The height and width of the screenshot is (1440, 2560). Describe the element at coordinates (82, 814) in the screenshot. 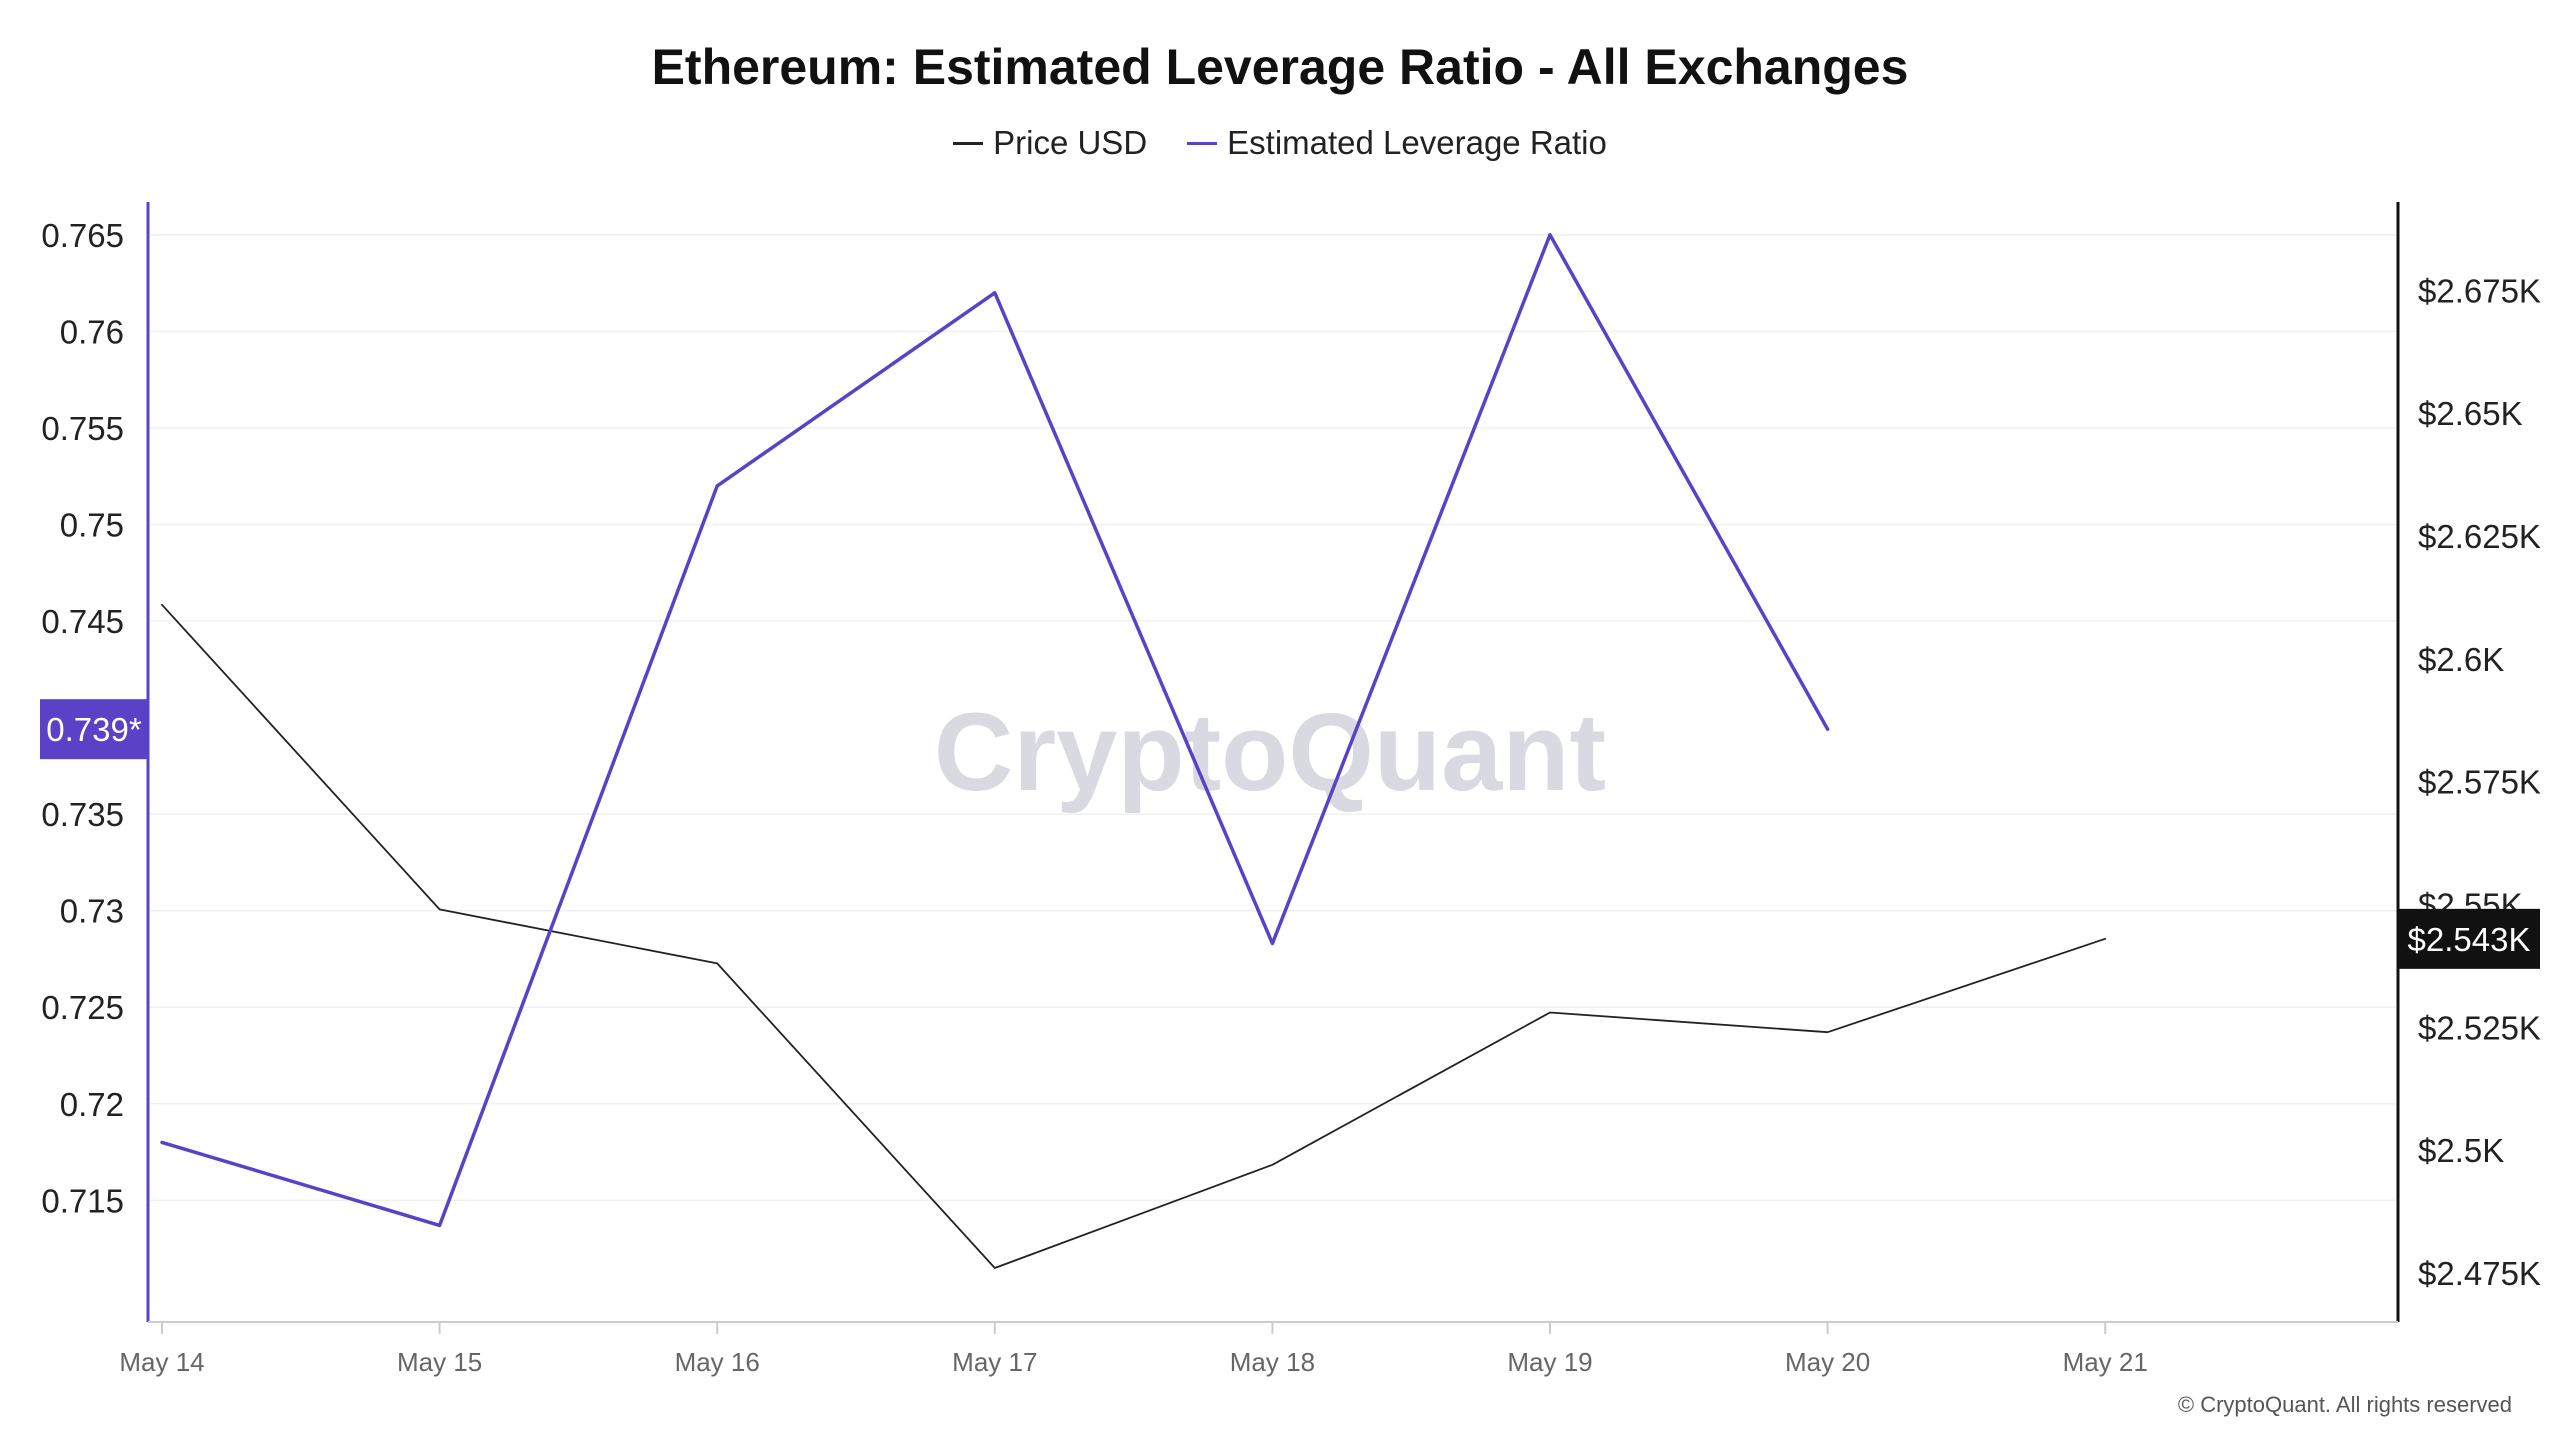

I see `left-tick-label: 0.735` at that location.